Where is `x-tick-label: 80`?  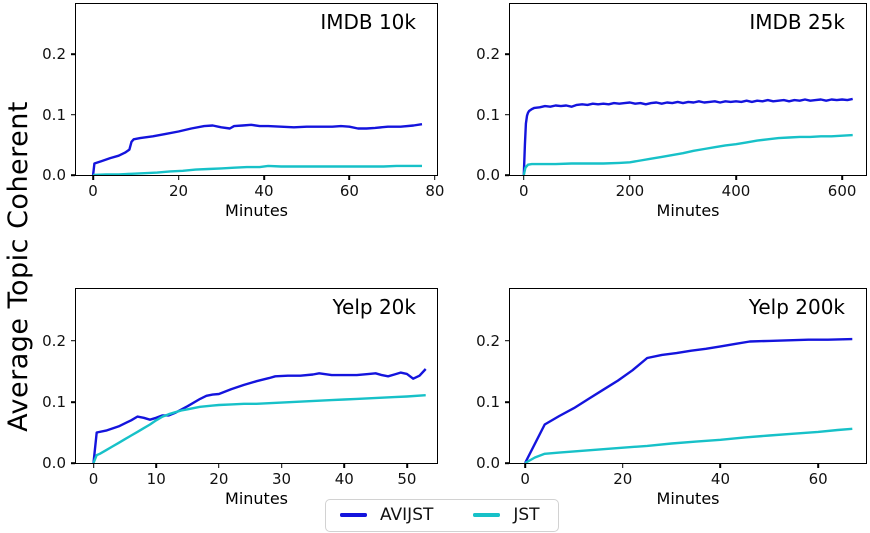
x-tick-label: 80 is located at coordinates (435, 191).